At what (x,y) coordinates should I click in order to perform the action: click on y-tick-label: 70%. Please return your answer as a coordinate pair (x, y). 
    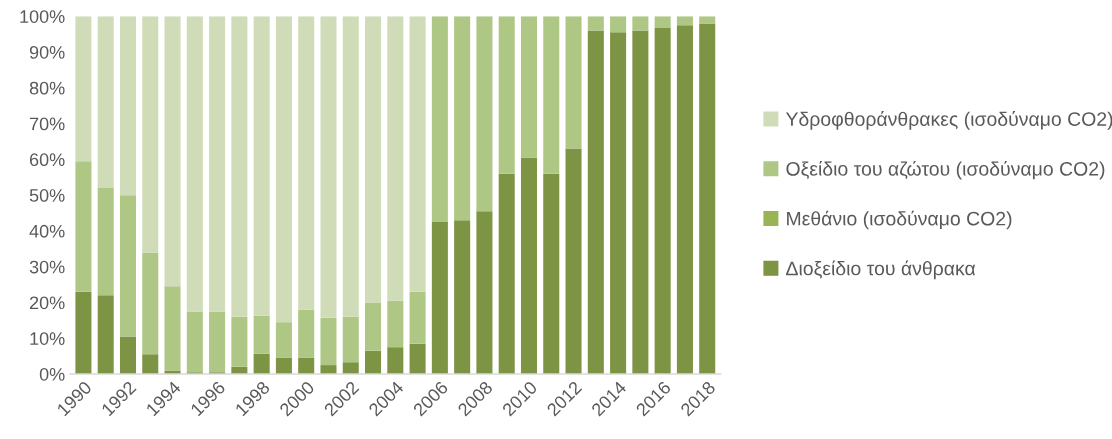
    Looking at the image, I should click on (47, 124).